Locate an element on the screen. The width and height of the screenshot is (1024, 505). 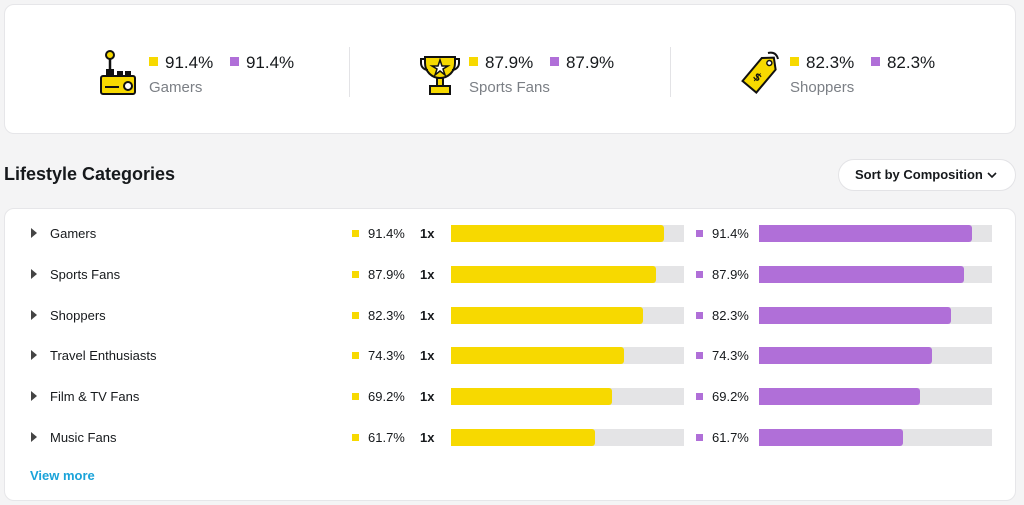
view-more-link: View more is located at coordinates (62, 475).